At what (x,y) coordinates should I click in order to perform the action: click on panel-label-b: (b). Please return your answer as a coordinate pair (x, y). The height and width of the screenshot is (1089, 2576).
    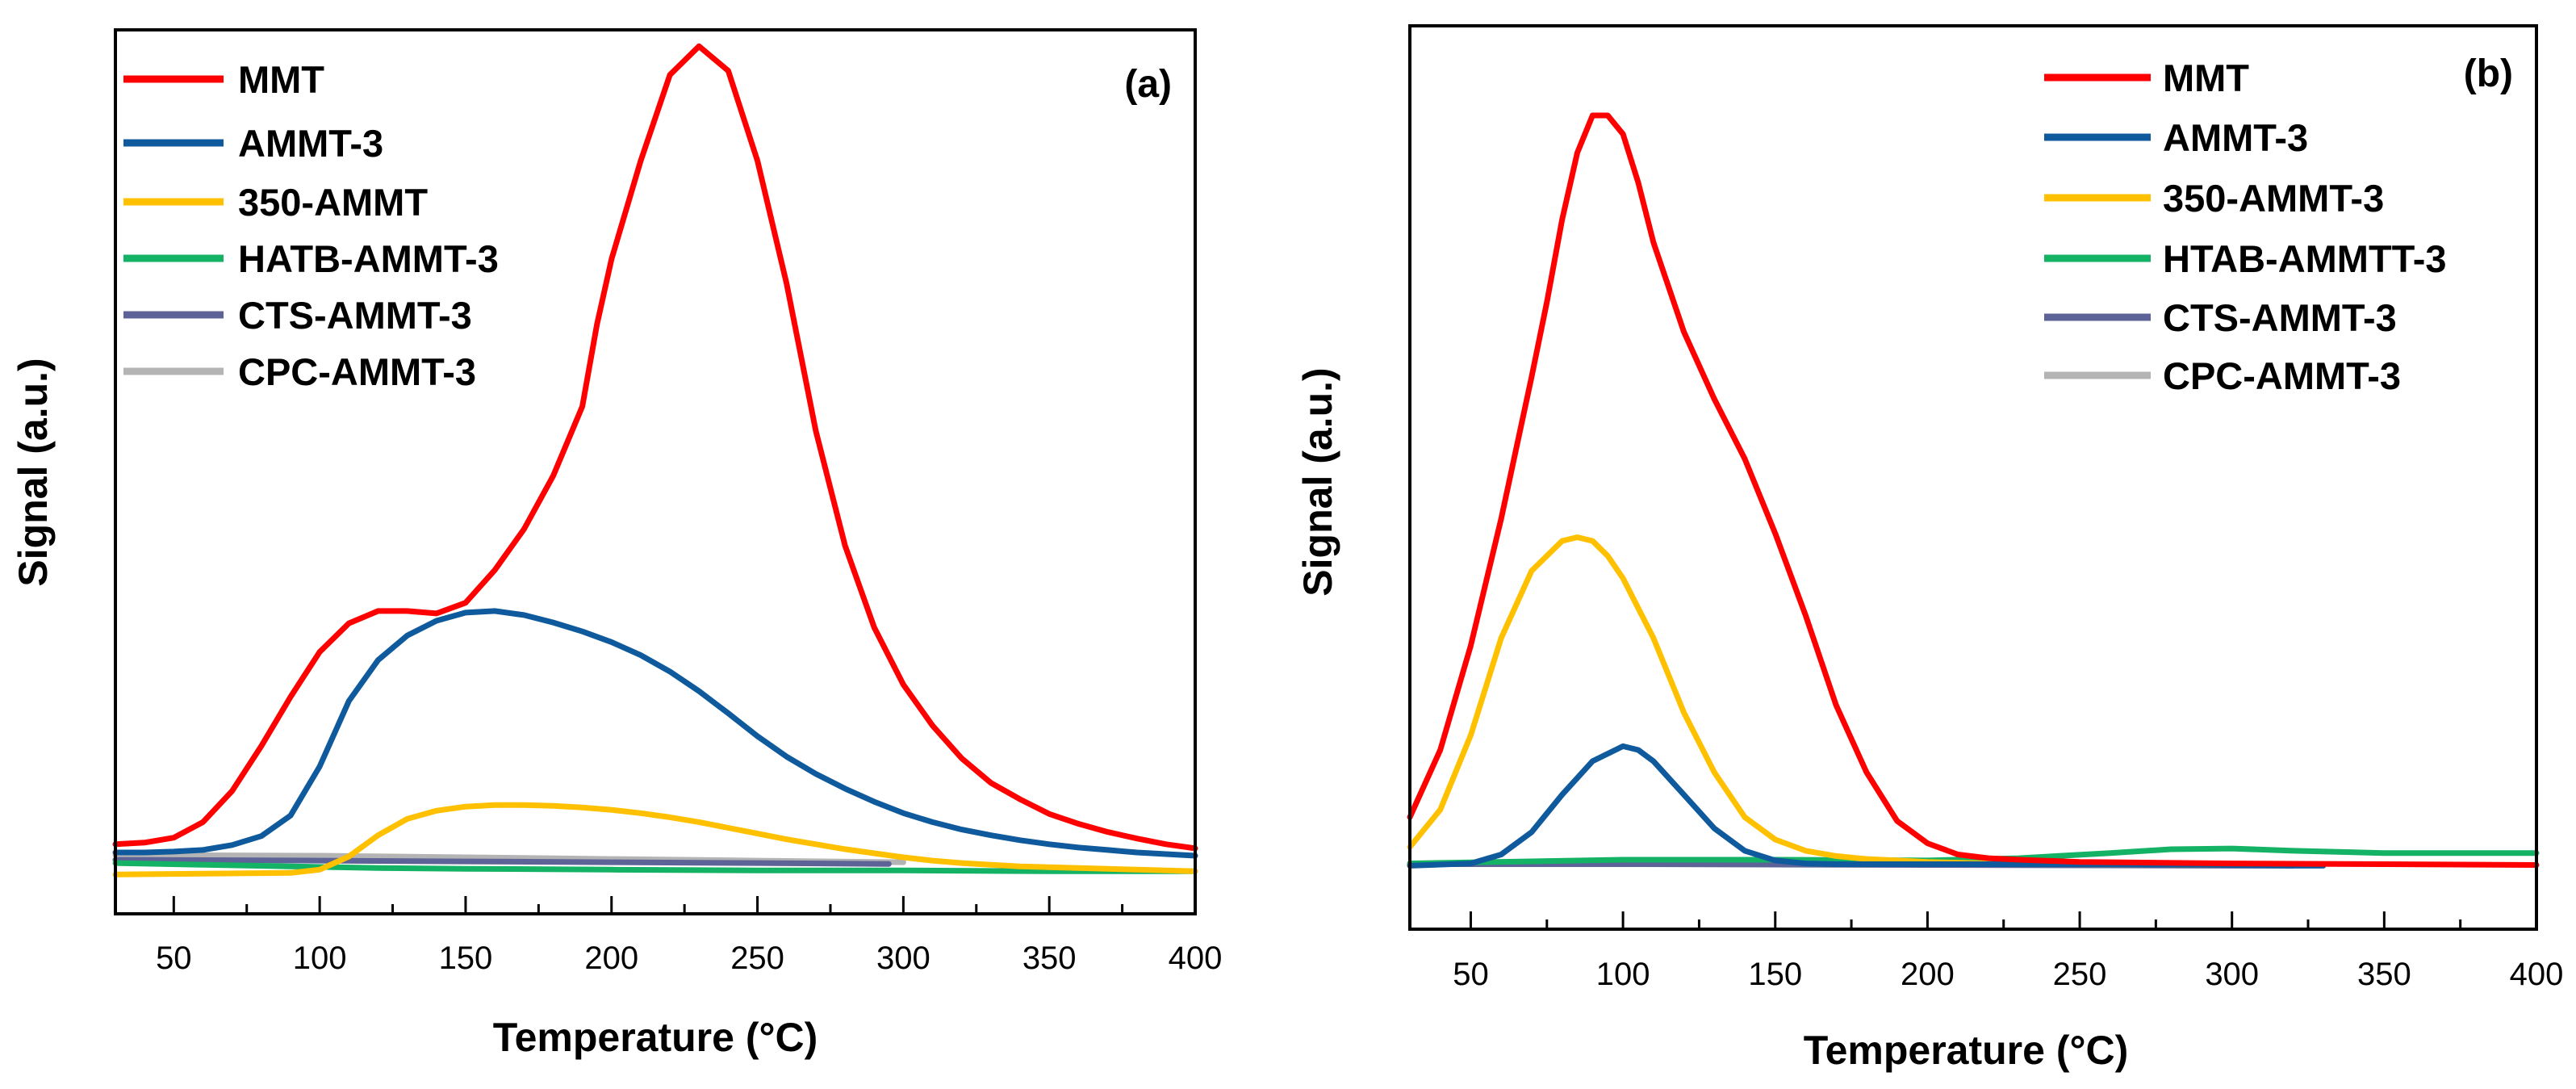
    Looking at the image, I should click on (2488, 73).